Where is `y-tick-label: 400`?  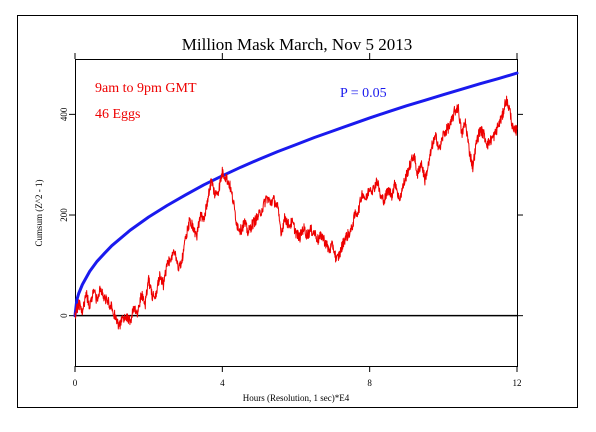 y-tick-label: 400 is located at coordinates (64, 114).